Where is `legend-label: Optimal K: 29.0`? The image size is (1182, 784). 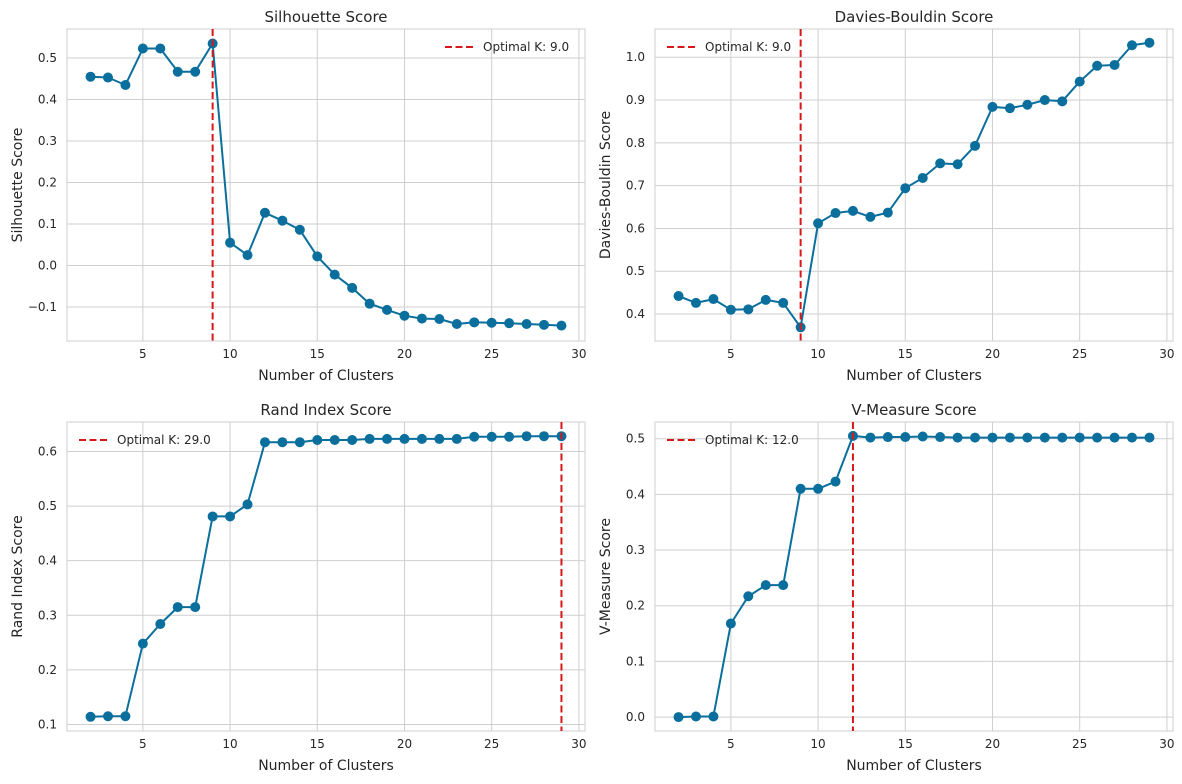
legend-label: Optimal K: 29.0 is located at coordinates (164, 440).